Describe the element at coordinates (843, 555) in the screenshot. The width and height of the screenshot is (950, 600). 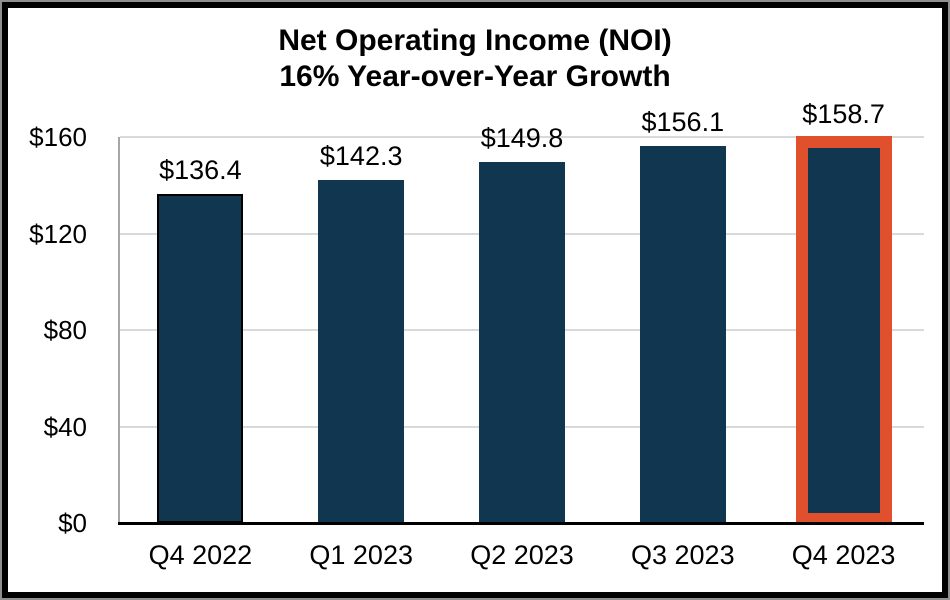
I see `x-category-label: Q4 2023` at that location.